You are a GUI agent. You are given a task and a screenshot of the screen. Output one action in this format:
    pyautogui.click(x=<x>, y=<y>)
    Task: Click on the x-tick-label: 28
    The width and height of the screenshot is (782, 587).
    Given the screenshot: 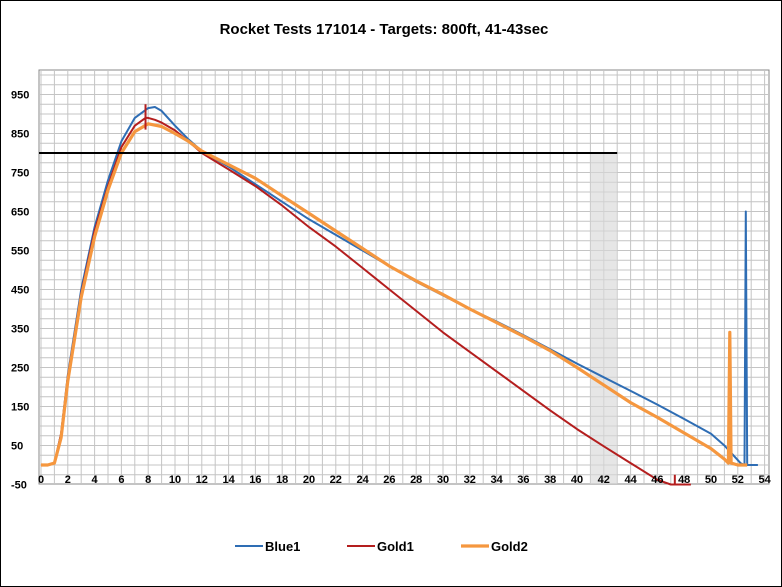 What is the action you would take?
    pyautogui.click(x=416, y=480)
    